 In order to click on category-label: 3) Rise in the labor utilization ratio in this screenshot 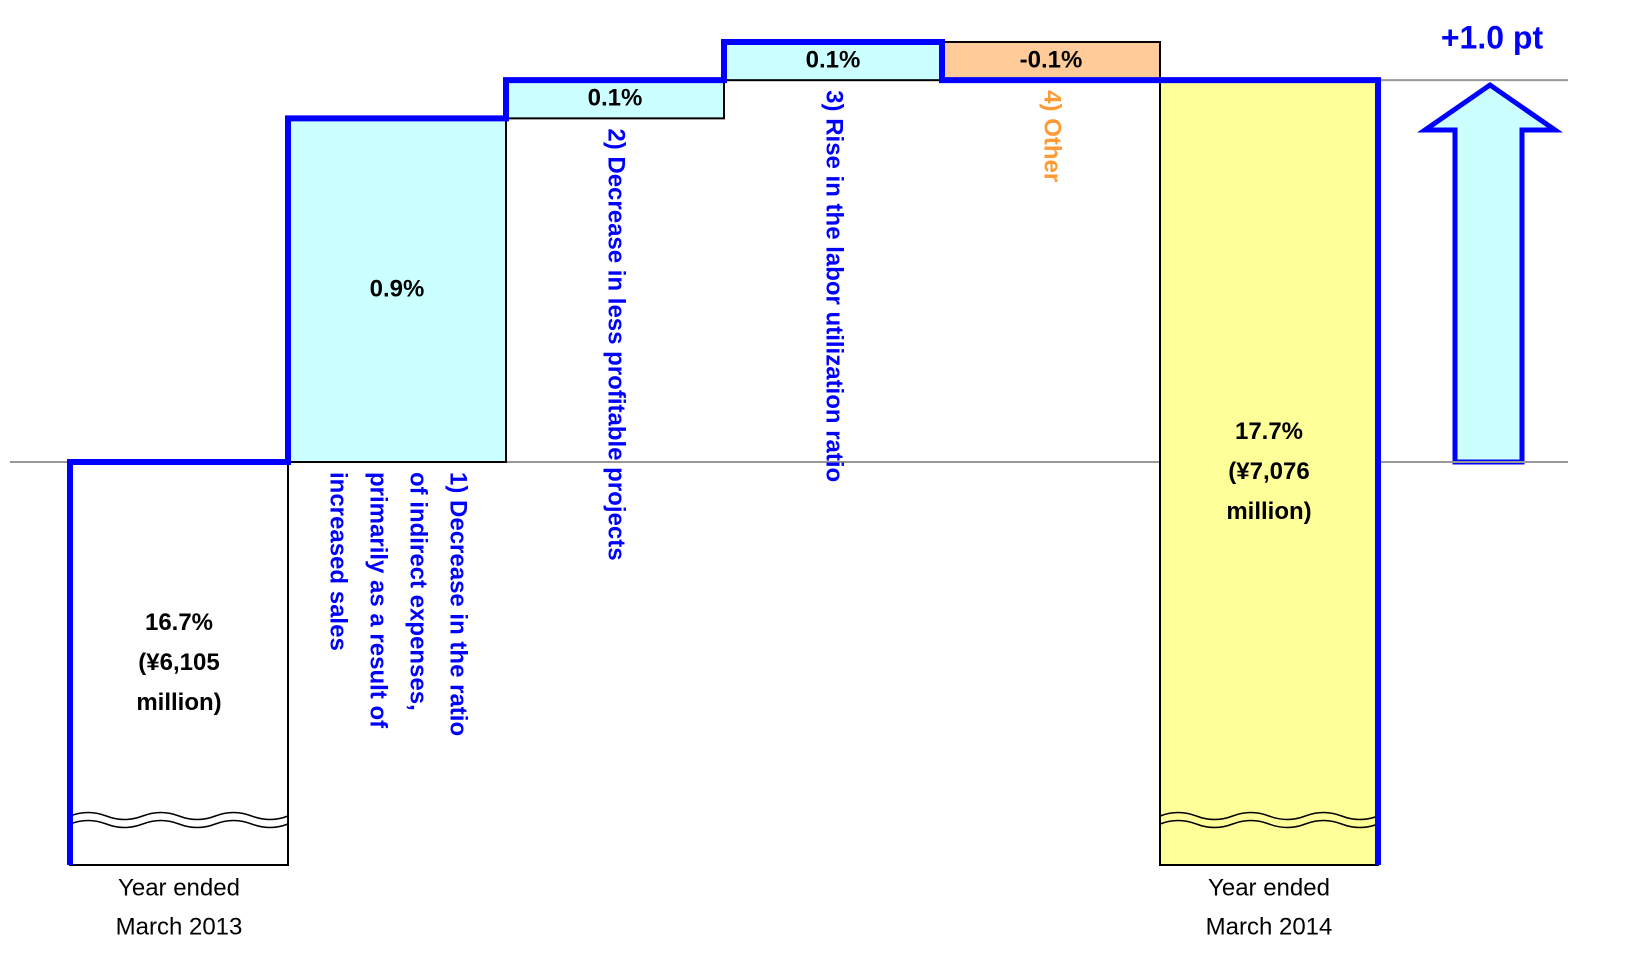, I will do `click(834, 286)`.